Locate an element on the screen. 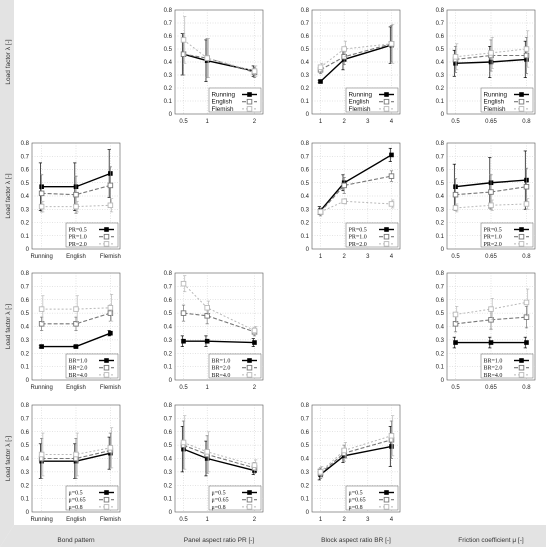  y-tick-label: 0.1 is located at coordinates (168, 102).